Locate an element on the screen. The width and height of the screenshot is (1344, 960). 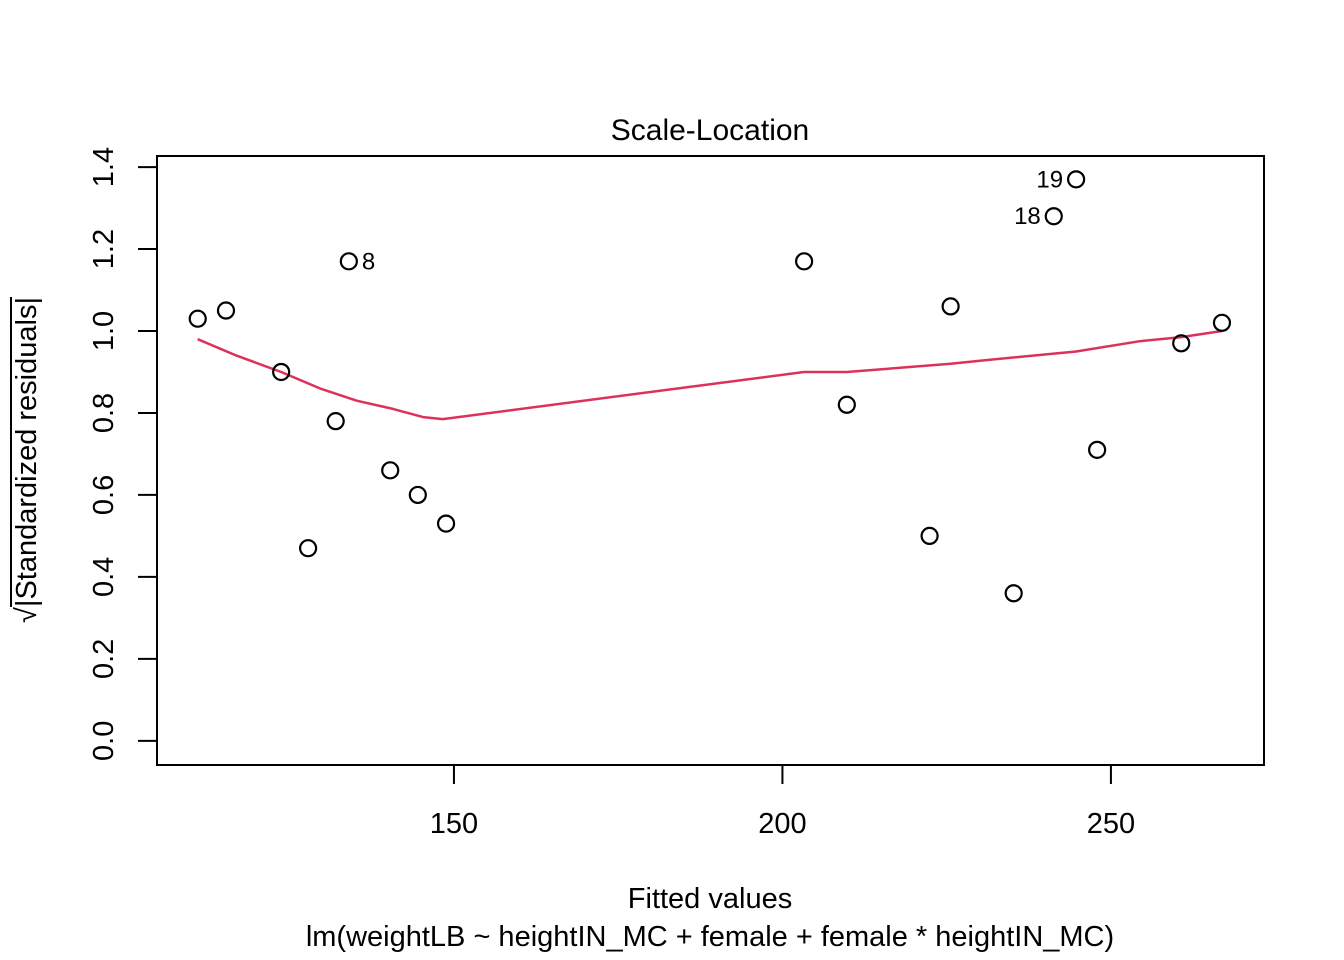
y-axis-label: √|Standardized residuals| is located at coordinates (28, 460).